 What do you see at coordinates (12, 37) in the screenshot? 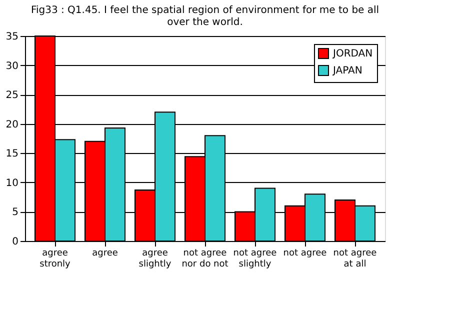
I see `y-tick-label: 35` at bounding box center [12, 37].